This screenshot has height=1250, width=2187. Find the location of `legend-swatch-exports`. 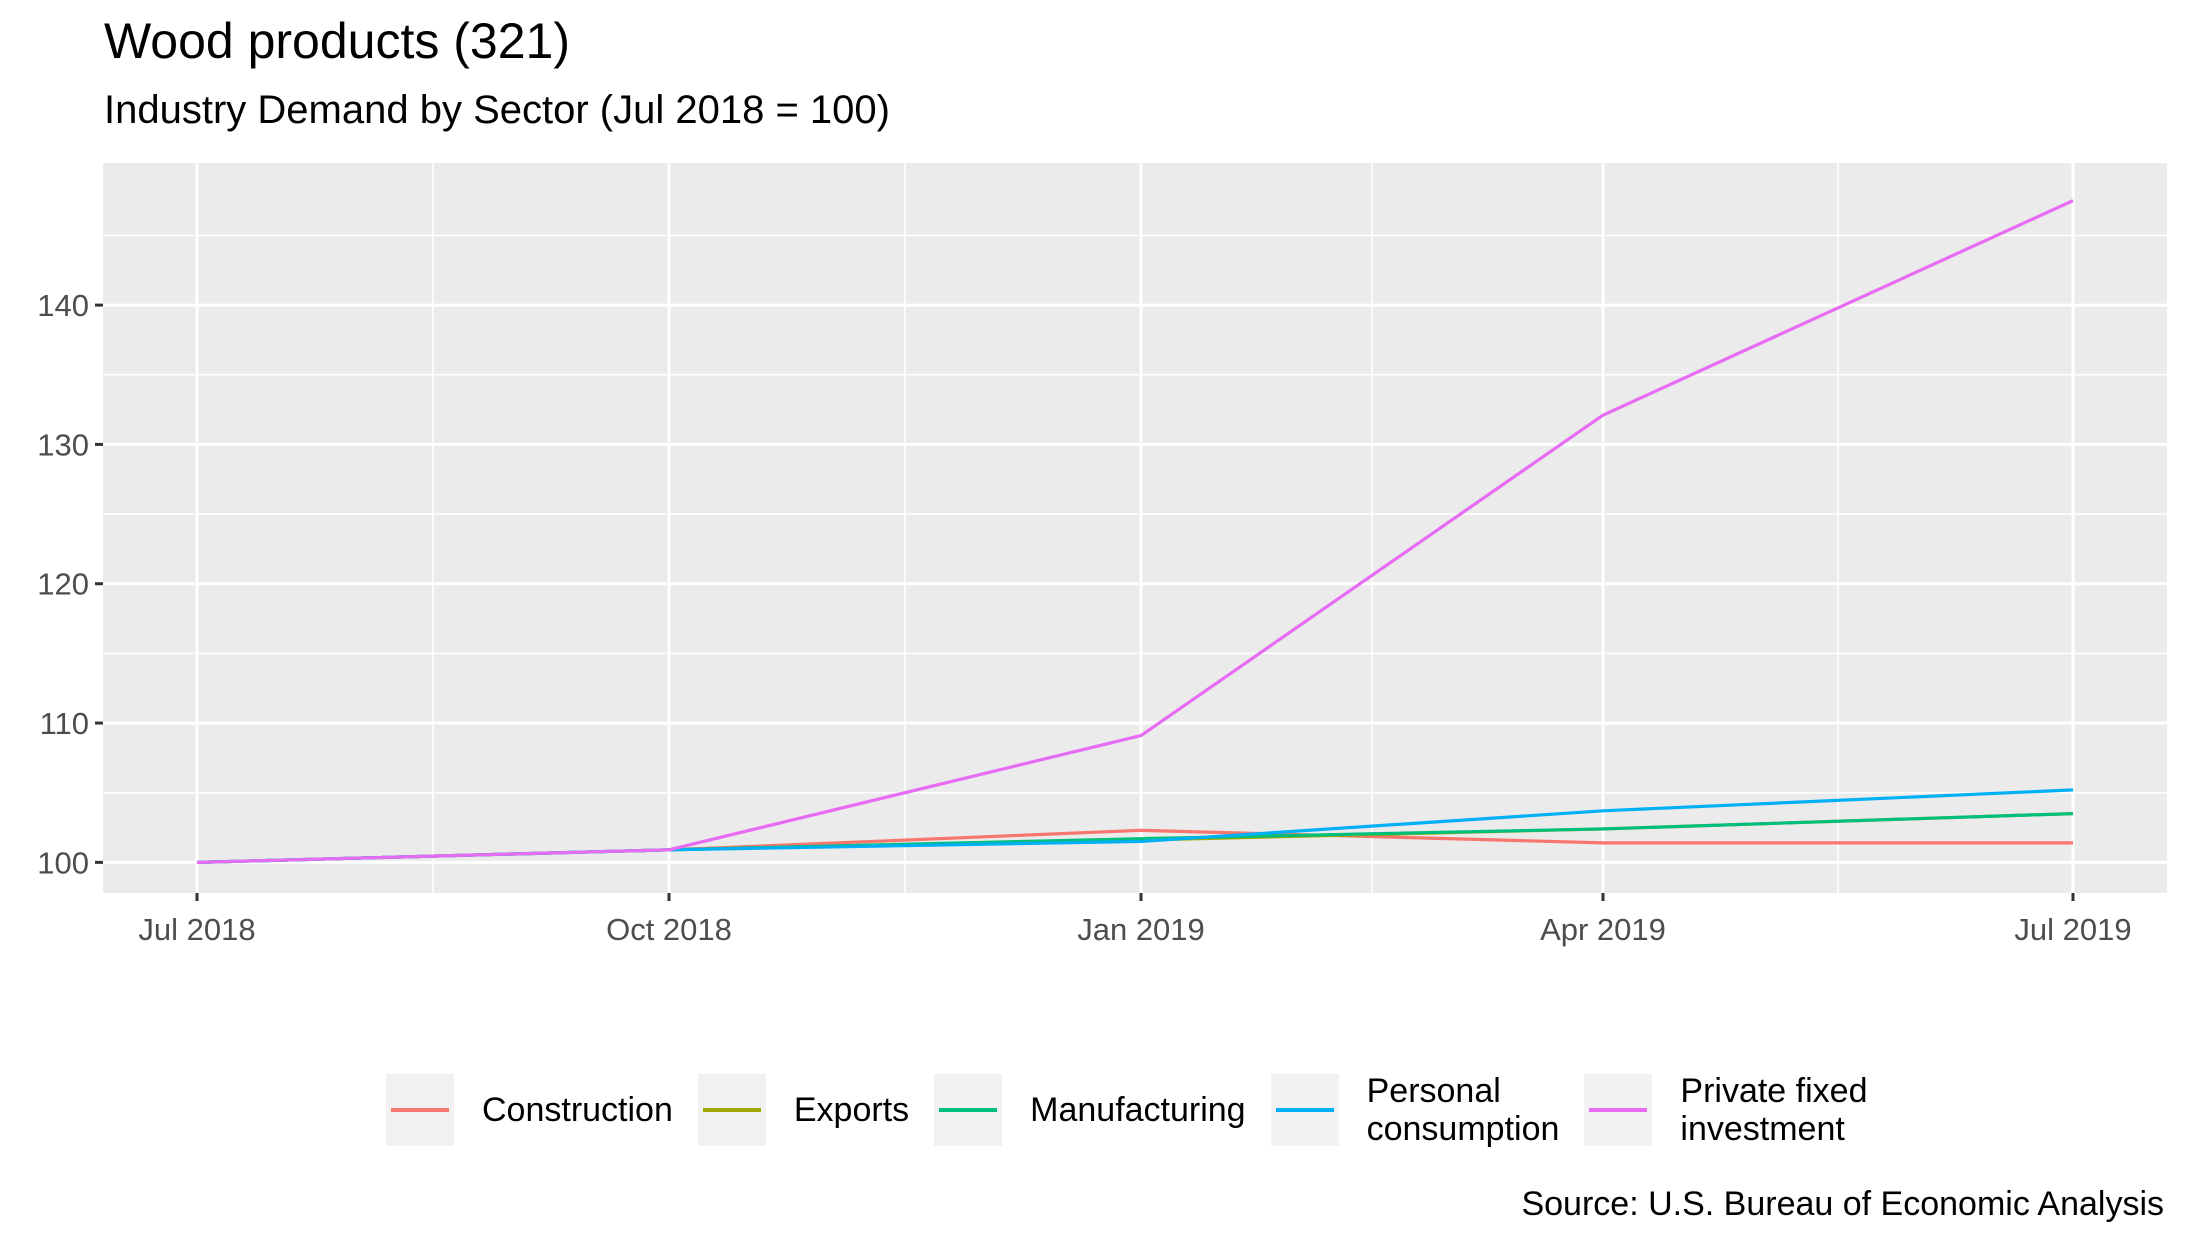

legend-swatch-exports is located at coordinates (731, 1110).